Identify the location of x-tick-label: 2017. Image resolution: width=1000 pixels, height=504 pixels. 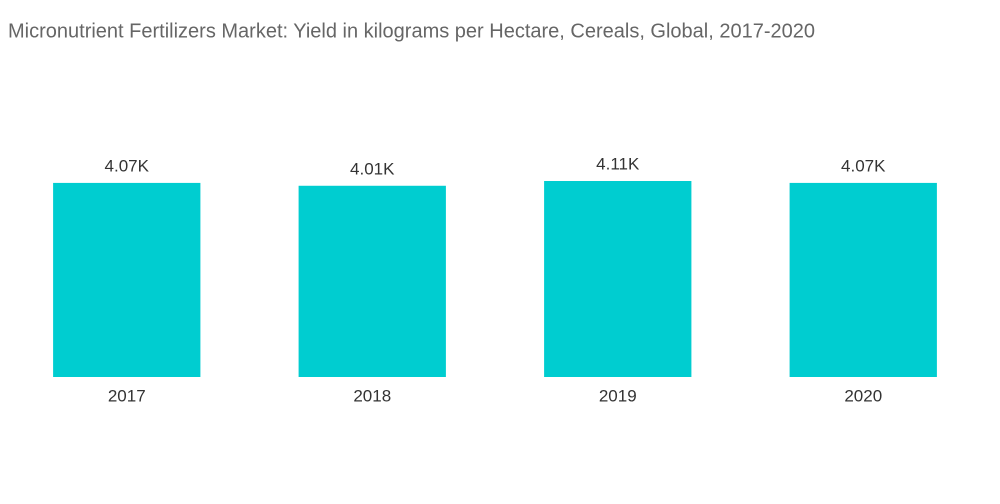
(127, 395).